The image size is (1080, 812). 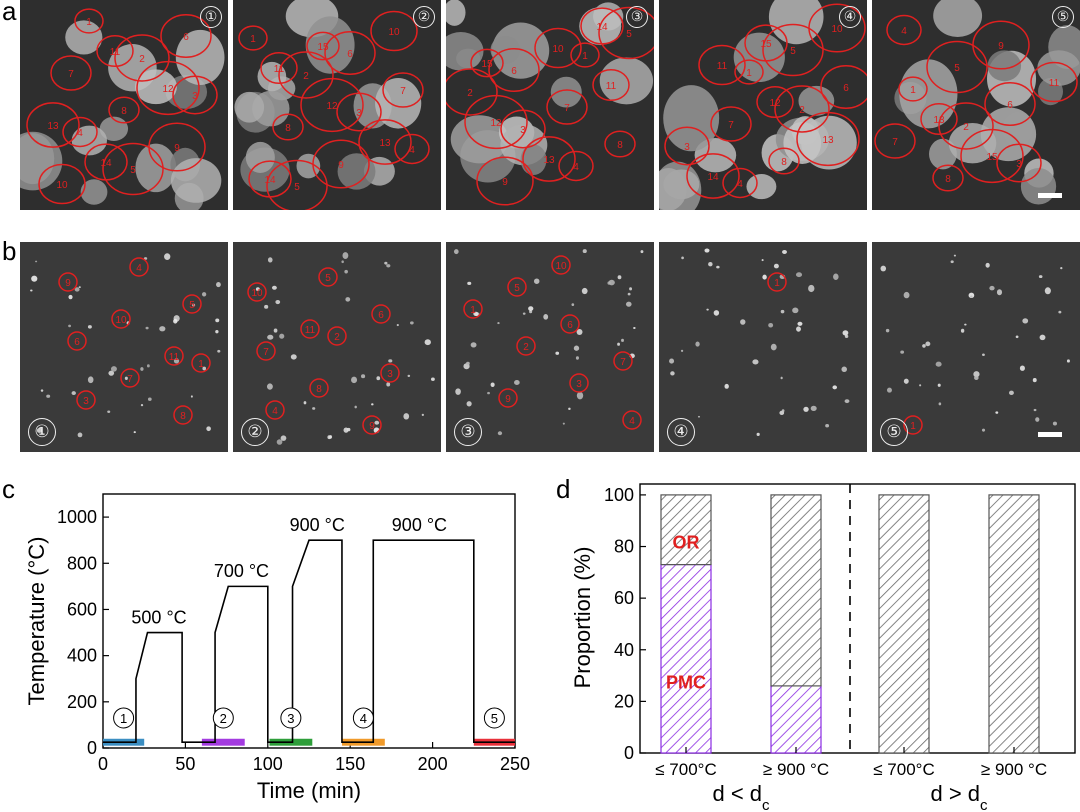 I want to click on x-tick-label: 250, so click(x=515, y=764).